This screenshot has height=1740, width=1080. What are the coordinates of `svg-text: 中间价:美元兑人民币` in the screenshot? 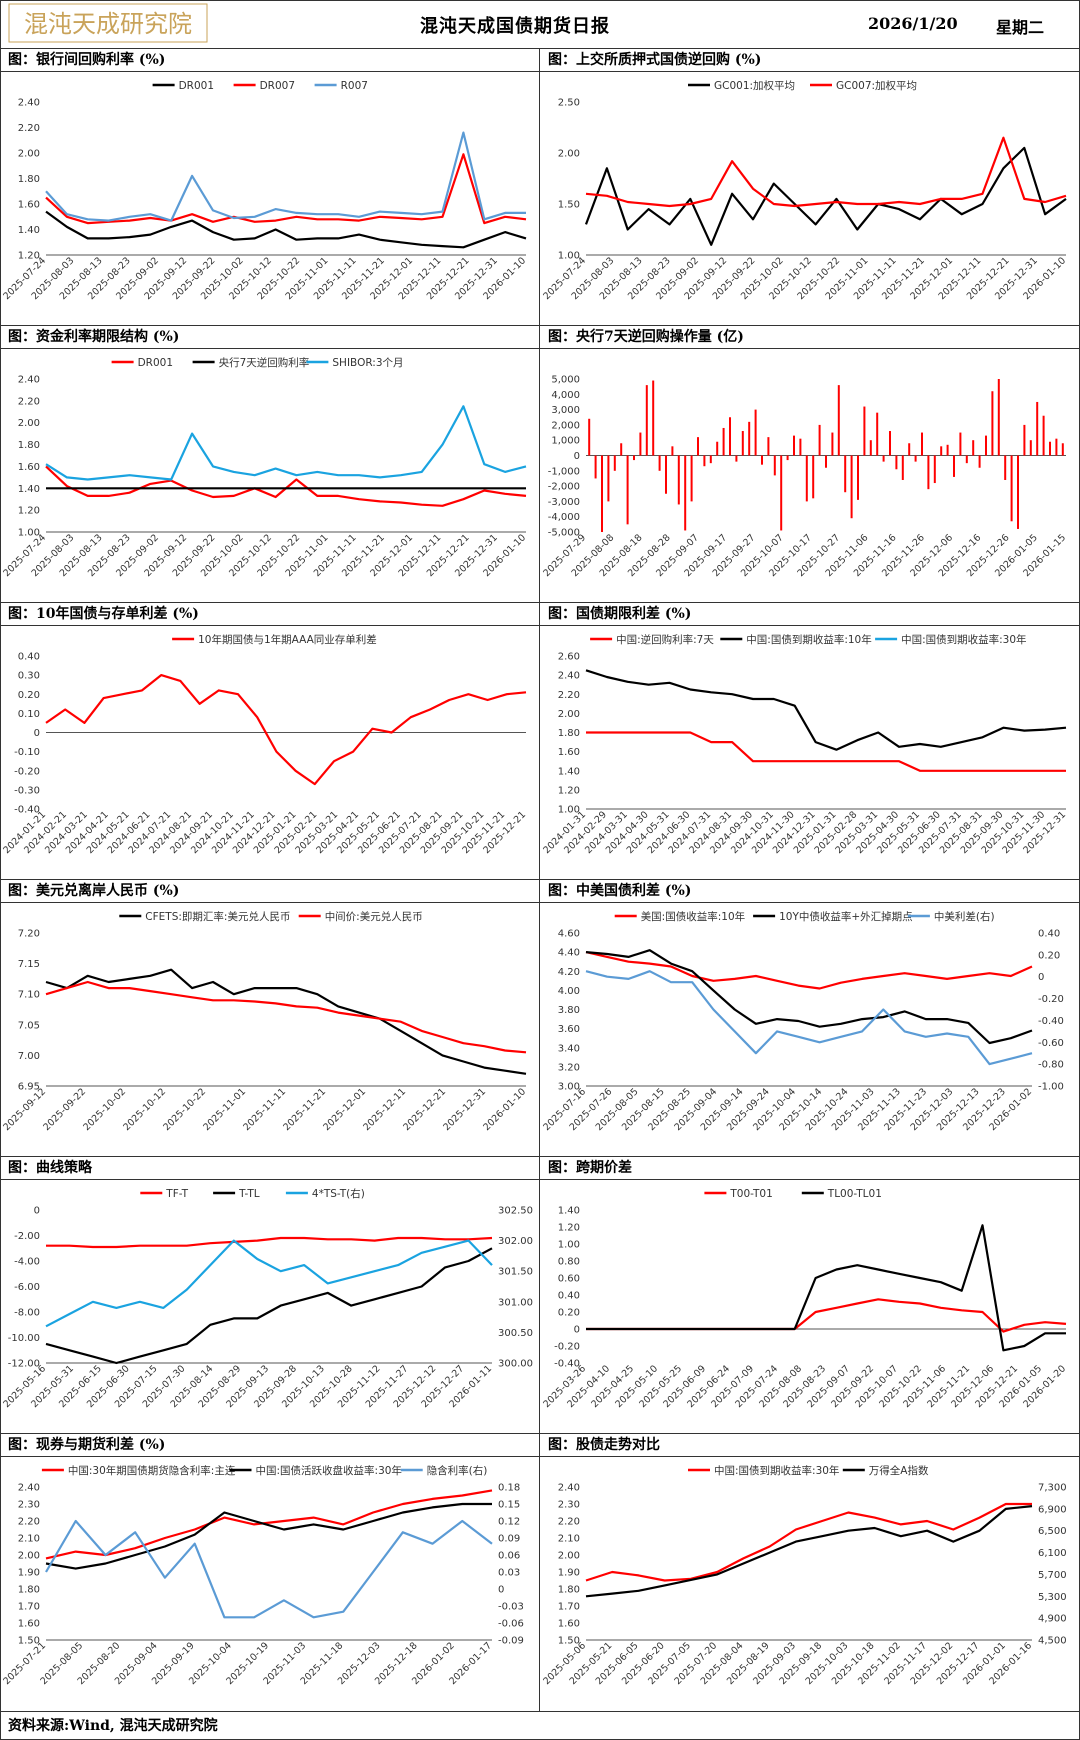 It's located at (374, 916).